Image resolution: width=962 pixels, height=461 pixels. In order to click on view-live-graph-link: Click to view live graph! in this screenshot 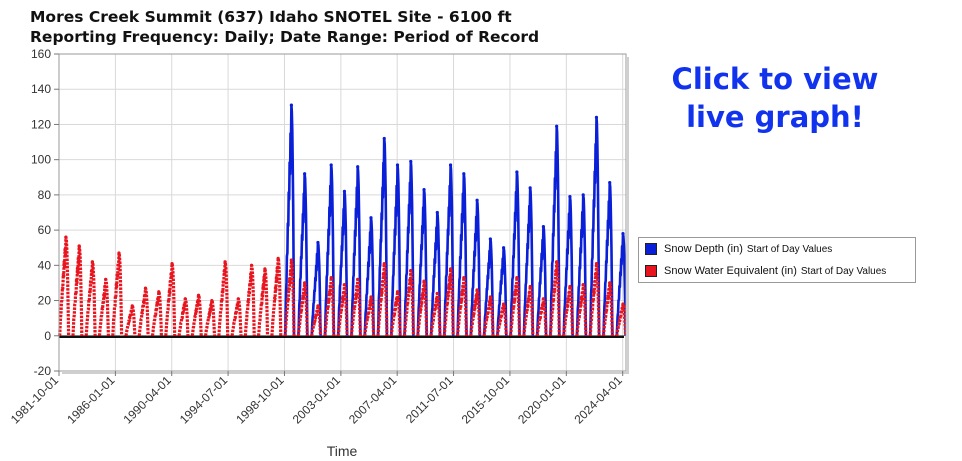, I will do `click(775, 98)`.